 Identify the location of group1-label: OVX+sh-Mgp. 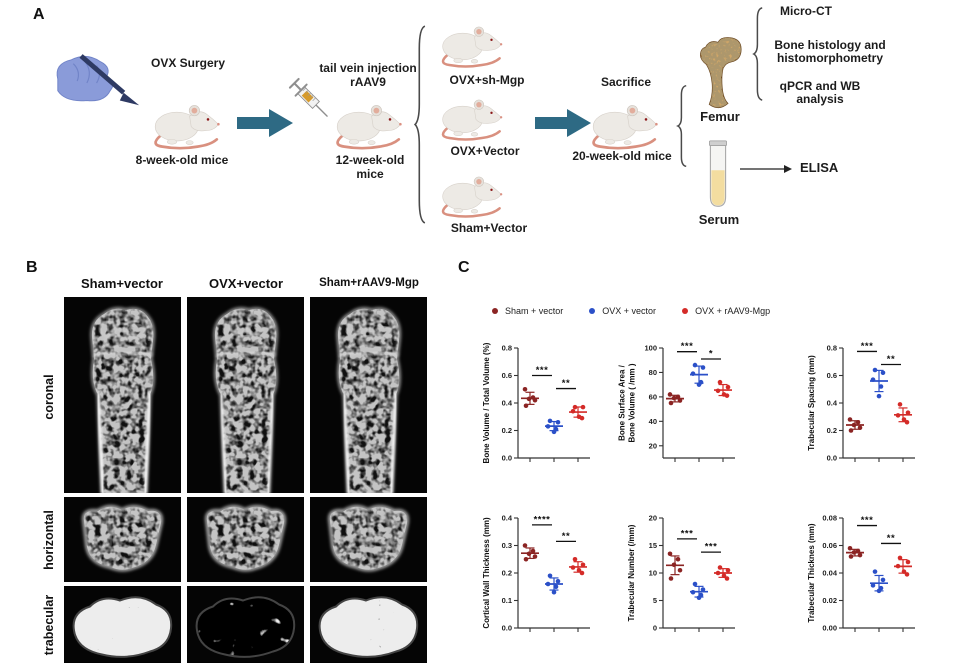
(487, 80).